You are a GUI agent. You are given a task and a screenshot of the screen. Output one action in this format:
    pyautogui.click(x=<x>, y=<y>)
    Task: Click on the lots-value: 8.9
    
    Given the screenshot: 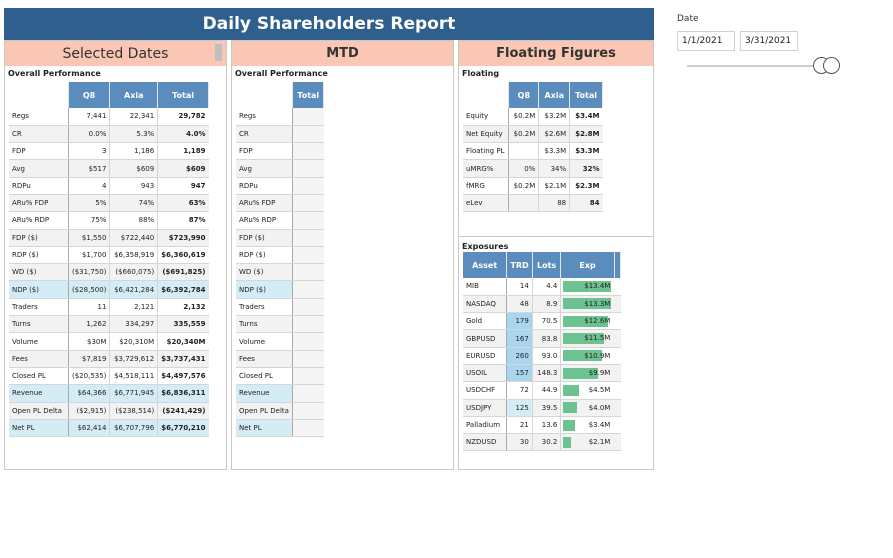 What is the action you would take?
    pyautogui.click(x=547, y=304)
    